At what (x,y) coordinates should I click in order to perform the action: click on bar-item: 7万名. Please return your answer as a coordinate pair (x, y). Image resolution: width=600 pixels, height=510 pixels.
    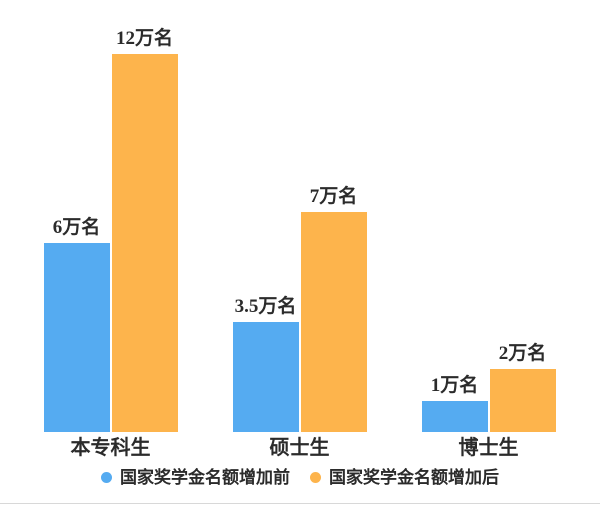
    Looking at the image, I should click on (333, 308).